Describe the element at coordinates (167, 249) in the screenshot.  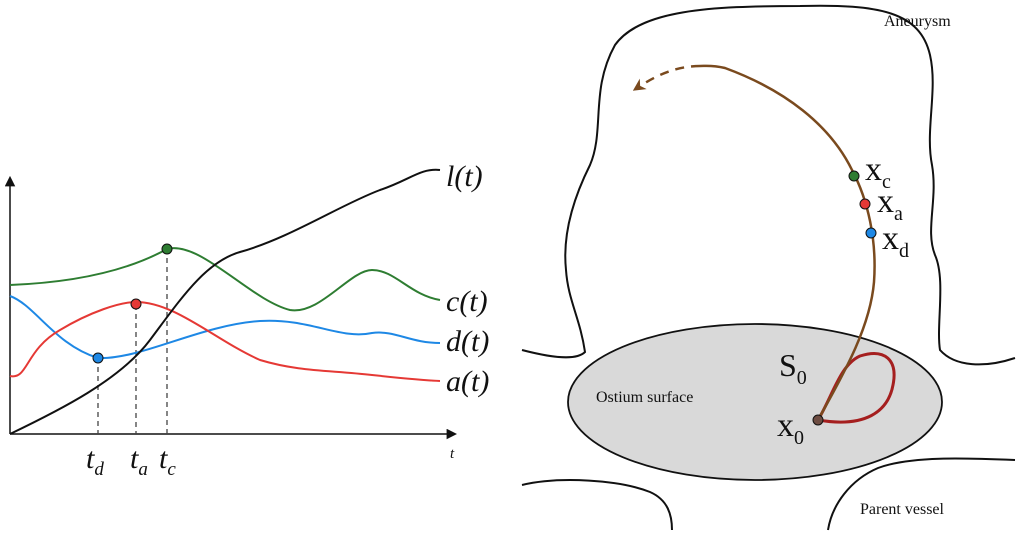
I see `marker-dot-c` at that location.